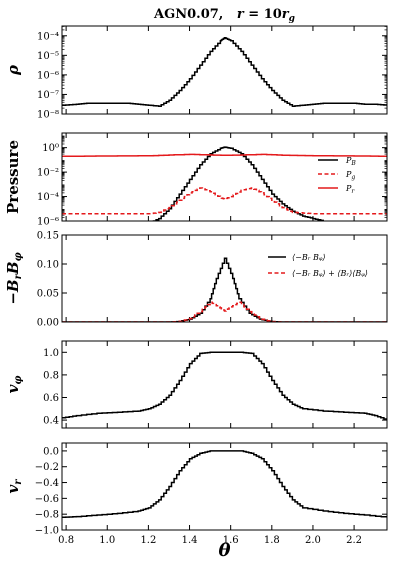  What do you see at coordinates (14, 385) in the screenshot?
I see `y-axis-label: vφ` at bounding box center [14, 385].